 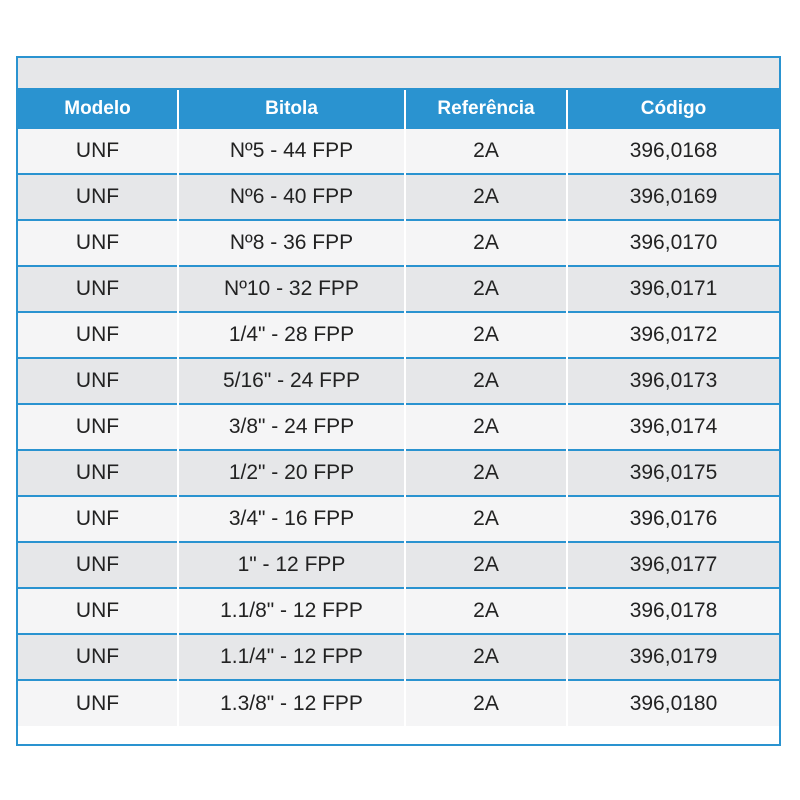 I want to click on table-row: UNF Nº8 - 36 FPP 2A 396,0170, so click(x=398, y=242).